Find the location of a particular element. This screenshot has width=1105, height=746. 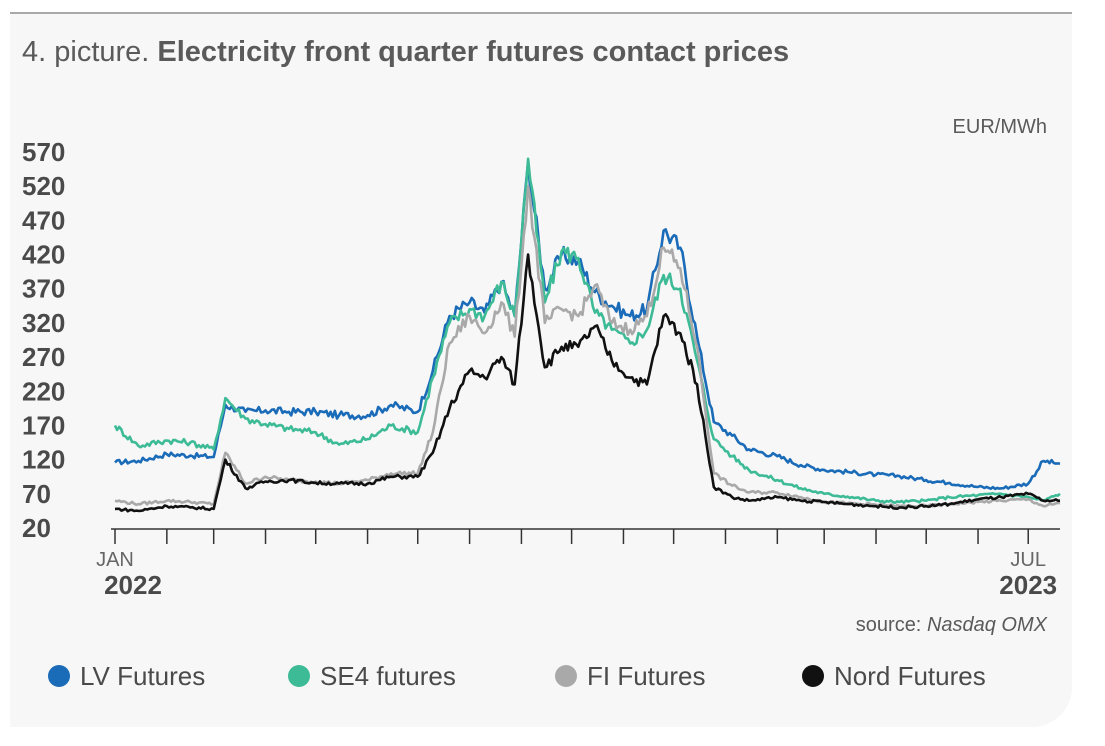

source-note: source: Nasdaq OMX is located at coordinates (951, 625).